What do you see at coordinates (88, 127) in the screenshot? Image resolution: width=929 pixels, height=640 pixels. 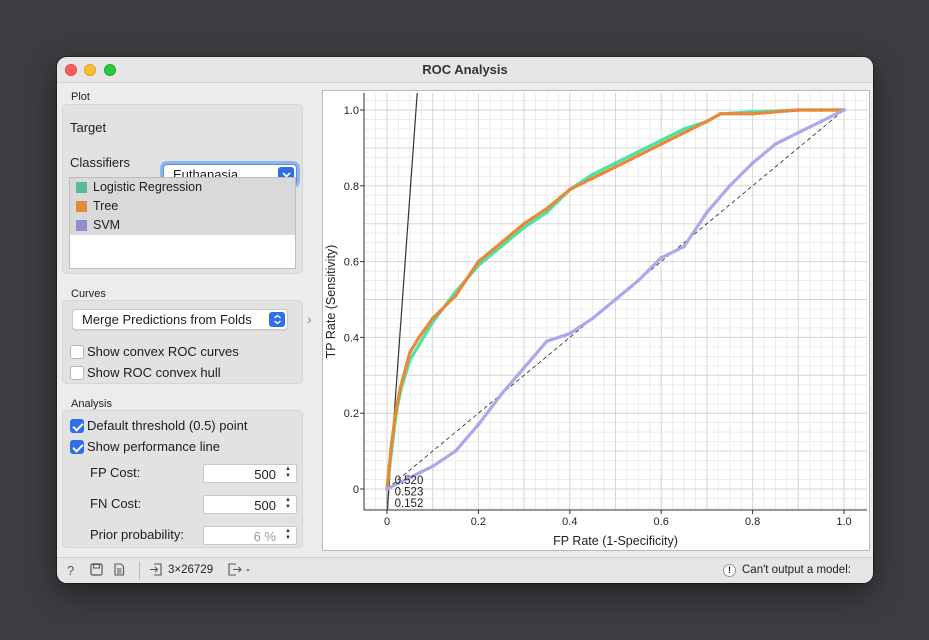 I see `target-label: Target` at bounding box center [88, 127].